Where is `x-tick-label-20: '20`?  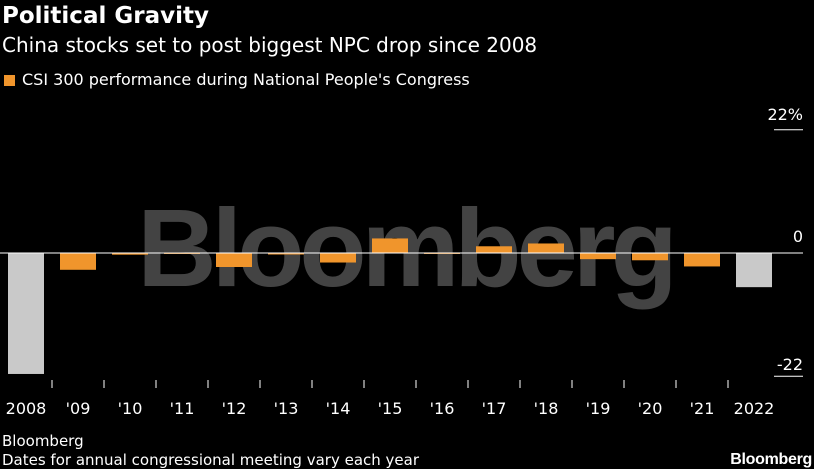 x-tick-label-20: '20 is located at coordinates (650, 408).